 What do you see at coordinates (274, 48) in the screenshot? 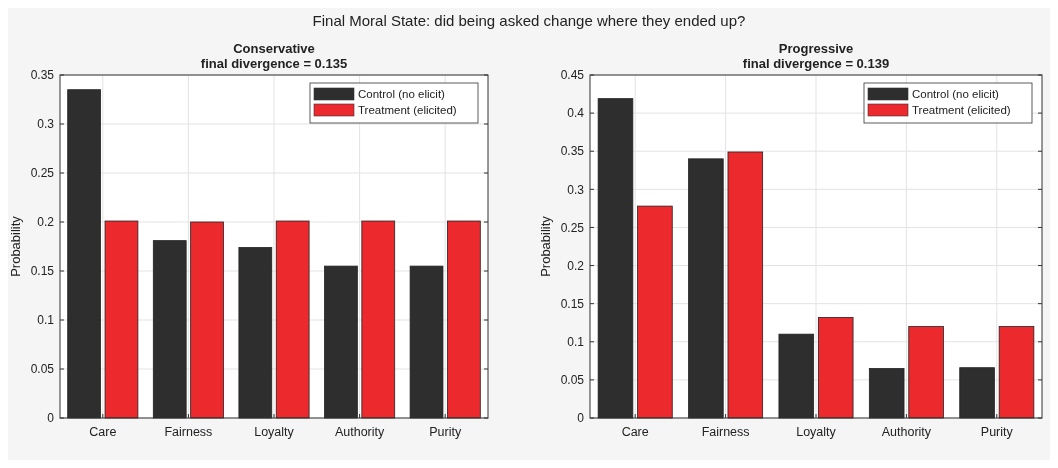
I see `chart-title: Conservative` at bounding box center [274, 48].